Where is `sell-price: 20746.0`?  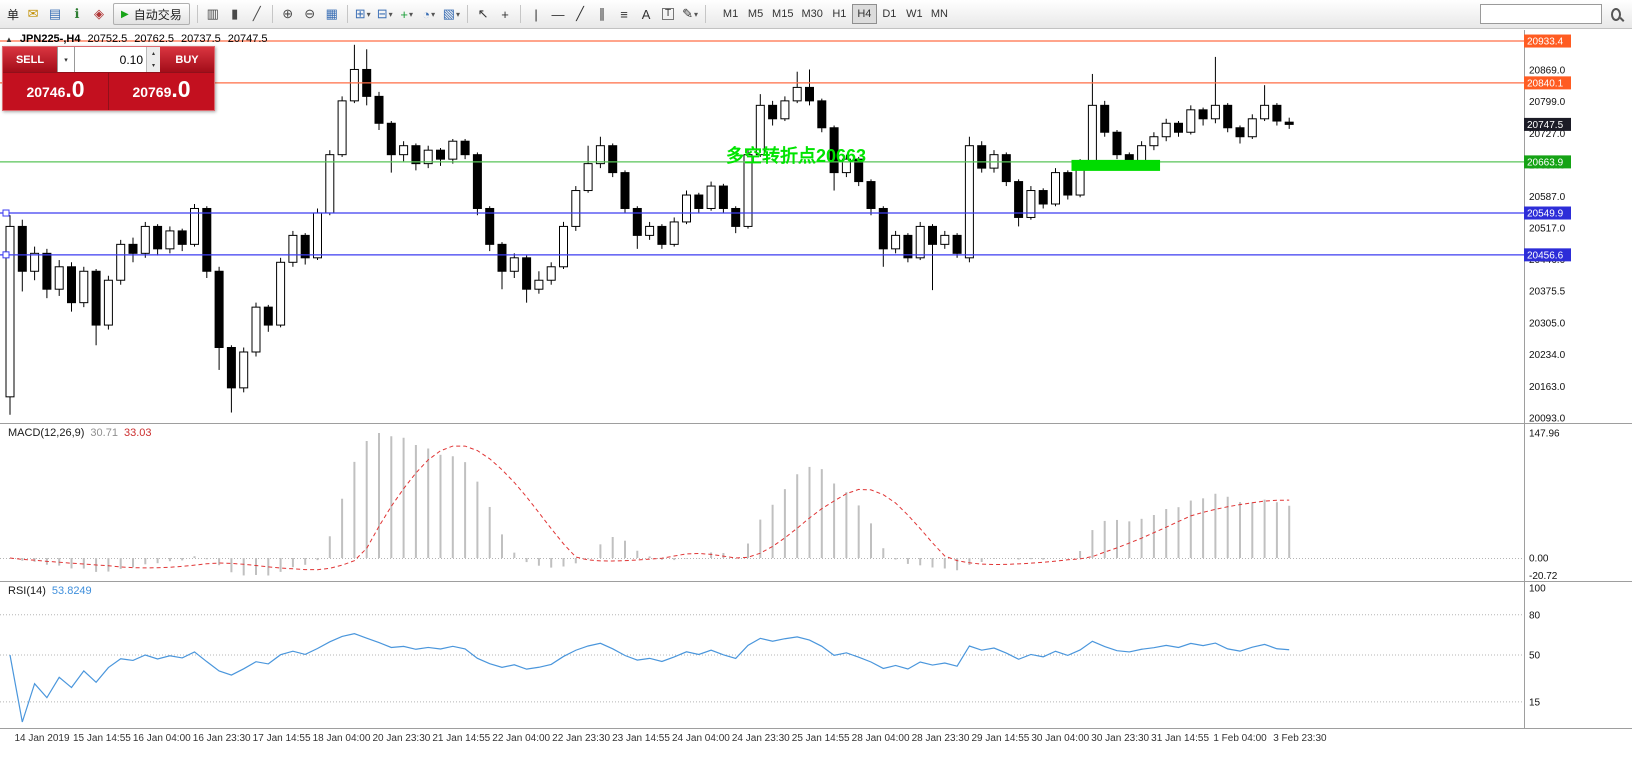
sell-price: 20746.0 is located at coordinates (56, 91).